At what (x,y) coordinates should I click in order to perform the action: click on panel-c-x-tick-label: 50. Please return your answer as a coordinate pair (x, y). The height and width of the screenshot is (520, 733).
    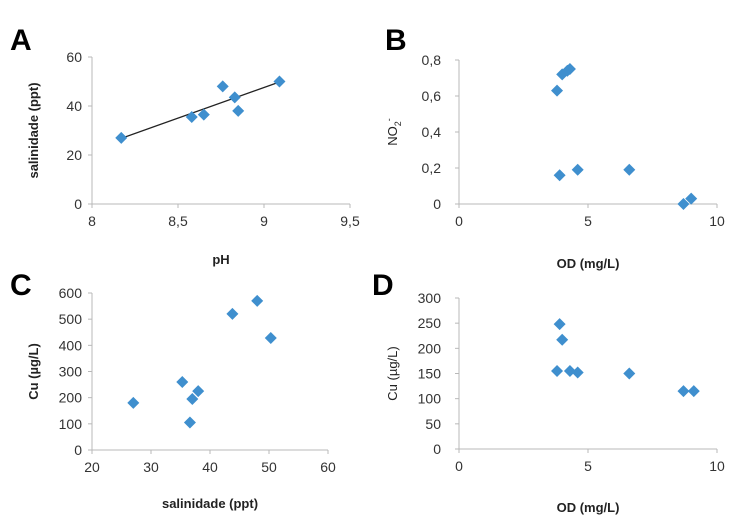
    Looking at the image, I should click on (269, 467).